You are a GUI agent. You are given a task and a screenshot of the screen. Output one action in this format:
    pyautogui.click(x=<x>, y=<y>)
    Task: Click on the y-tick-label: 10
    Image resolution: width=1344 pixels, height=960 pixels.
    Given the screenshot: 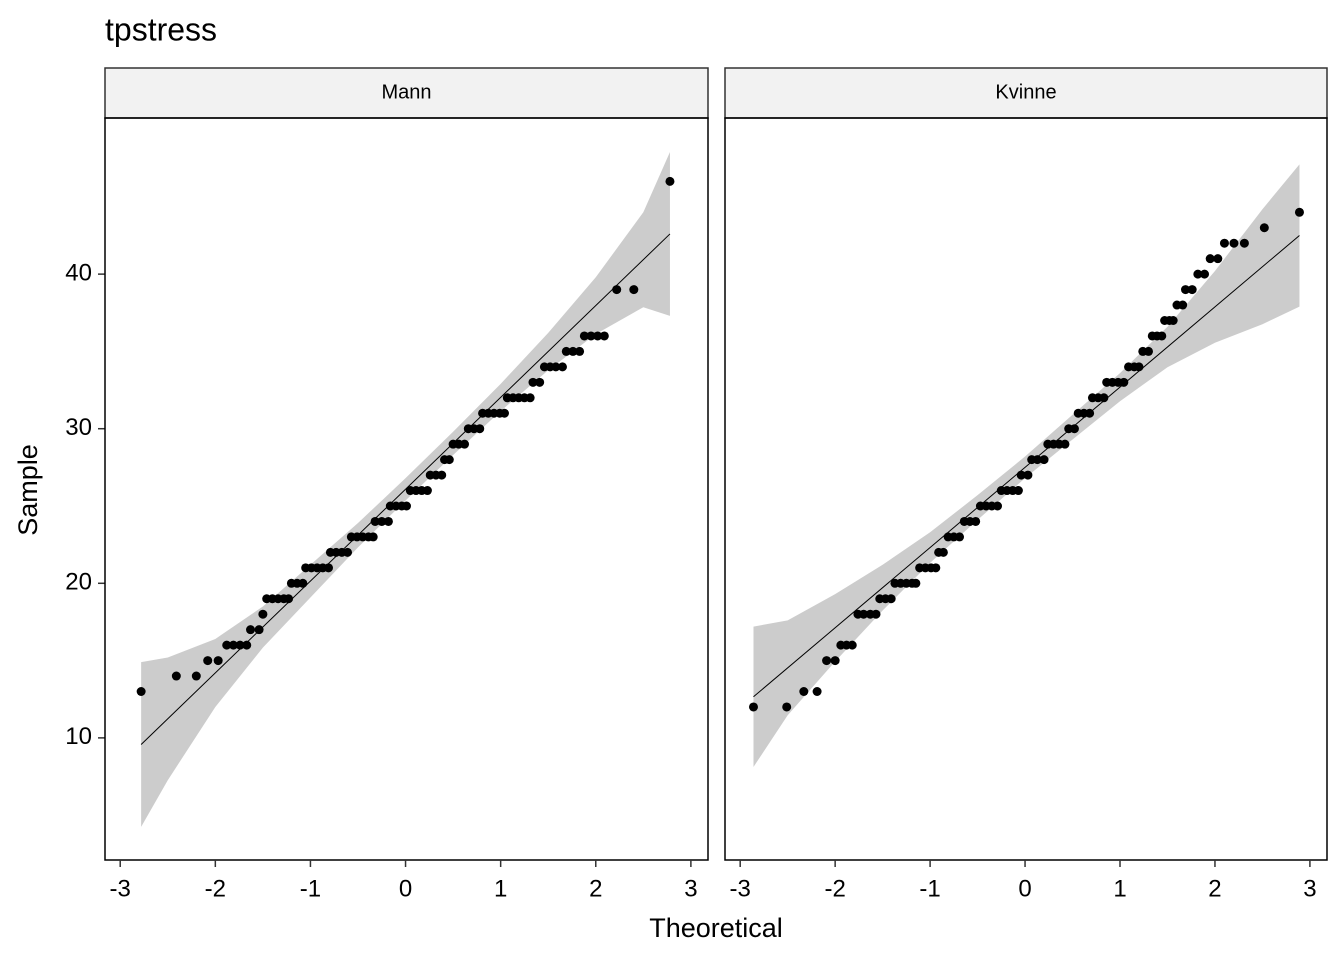 What is the action you would take?
    pyautogui.click(x=78, y=736)
    